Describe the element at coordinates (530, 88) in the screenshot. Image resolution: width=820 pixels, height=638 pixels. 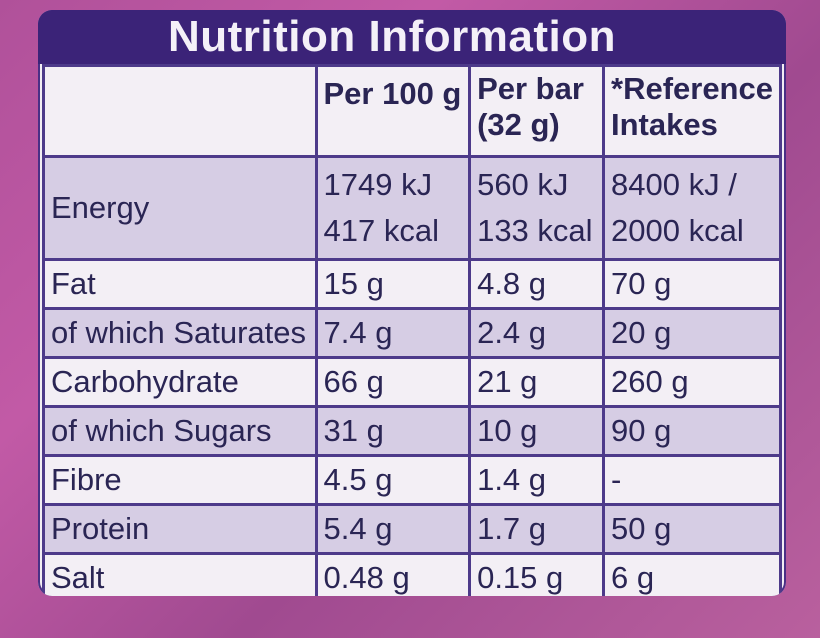
I see `header-perbar-line1: Per bar` at that location.